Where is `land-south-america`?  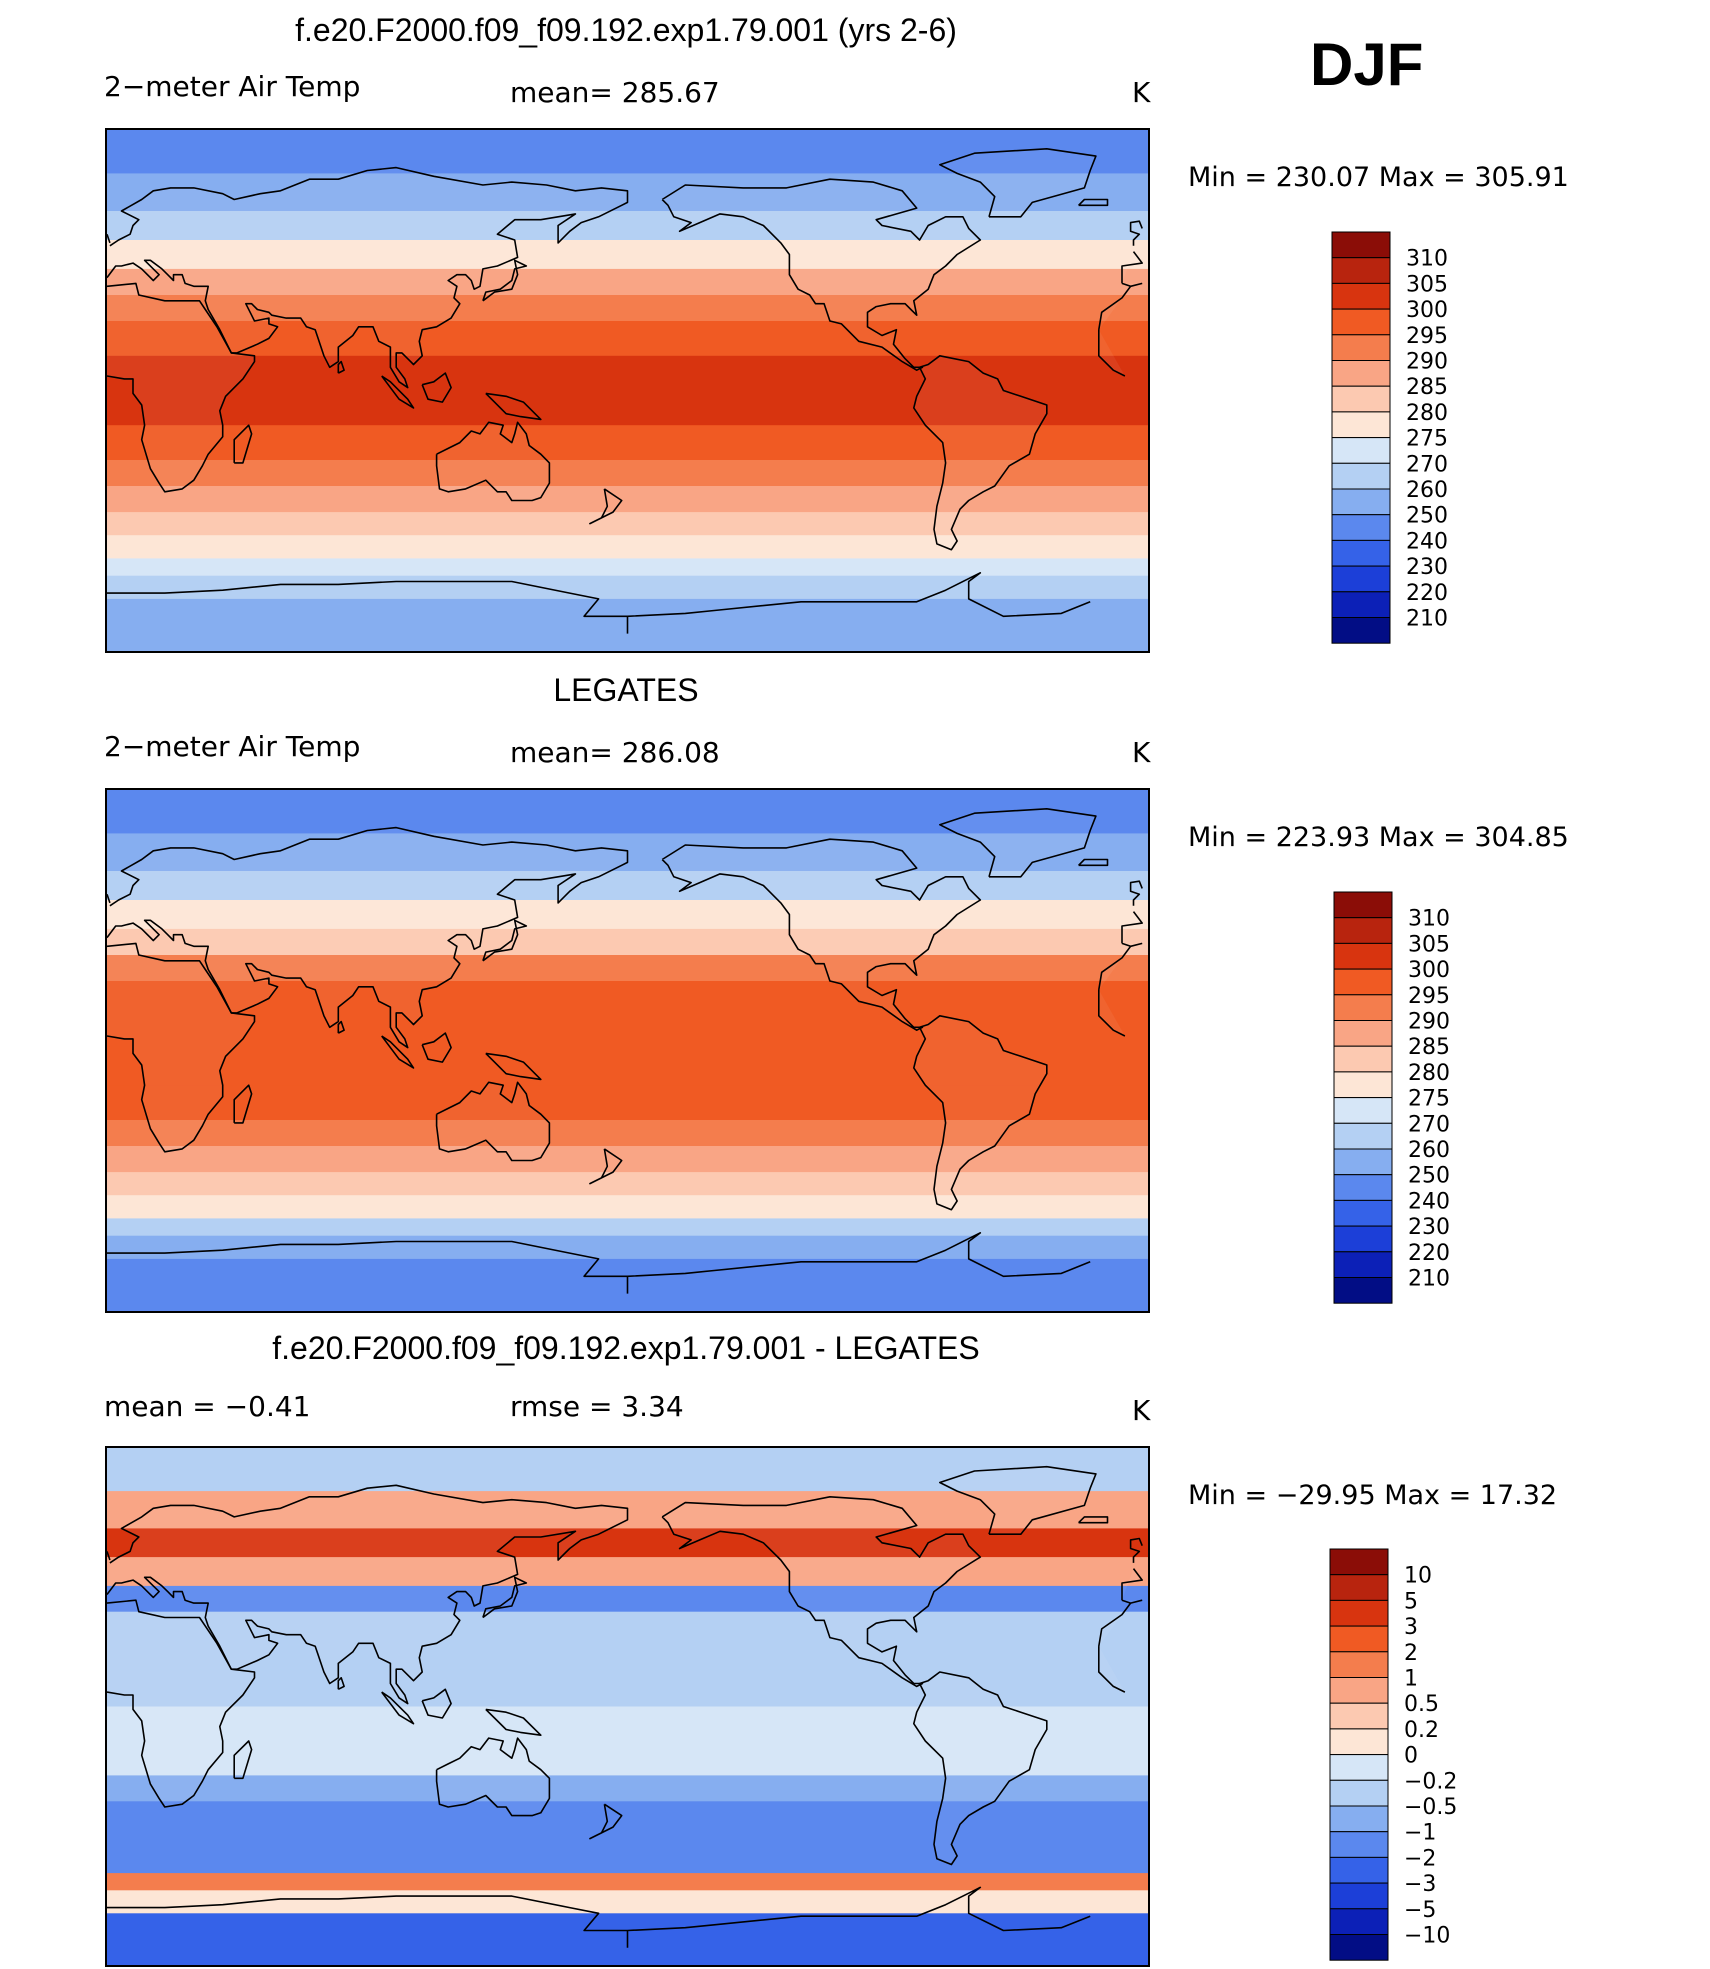
land-south-america is located at coordinates (980, 1112).